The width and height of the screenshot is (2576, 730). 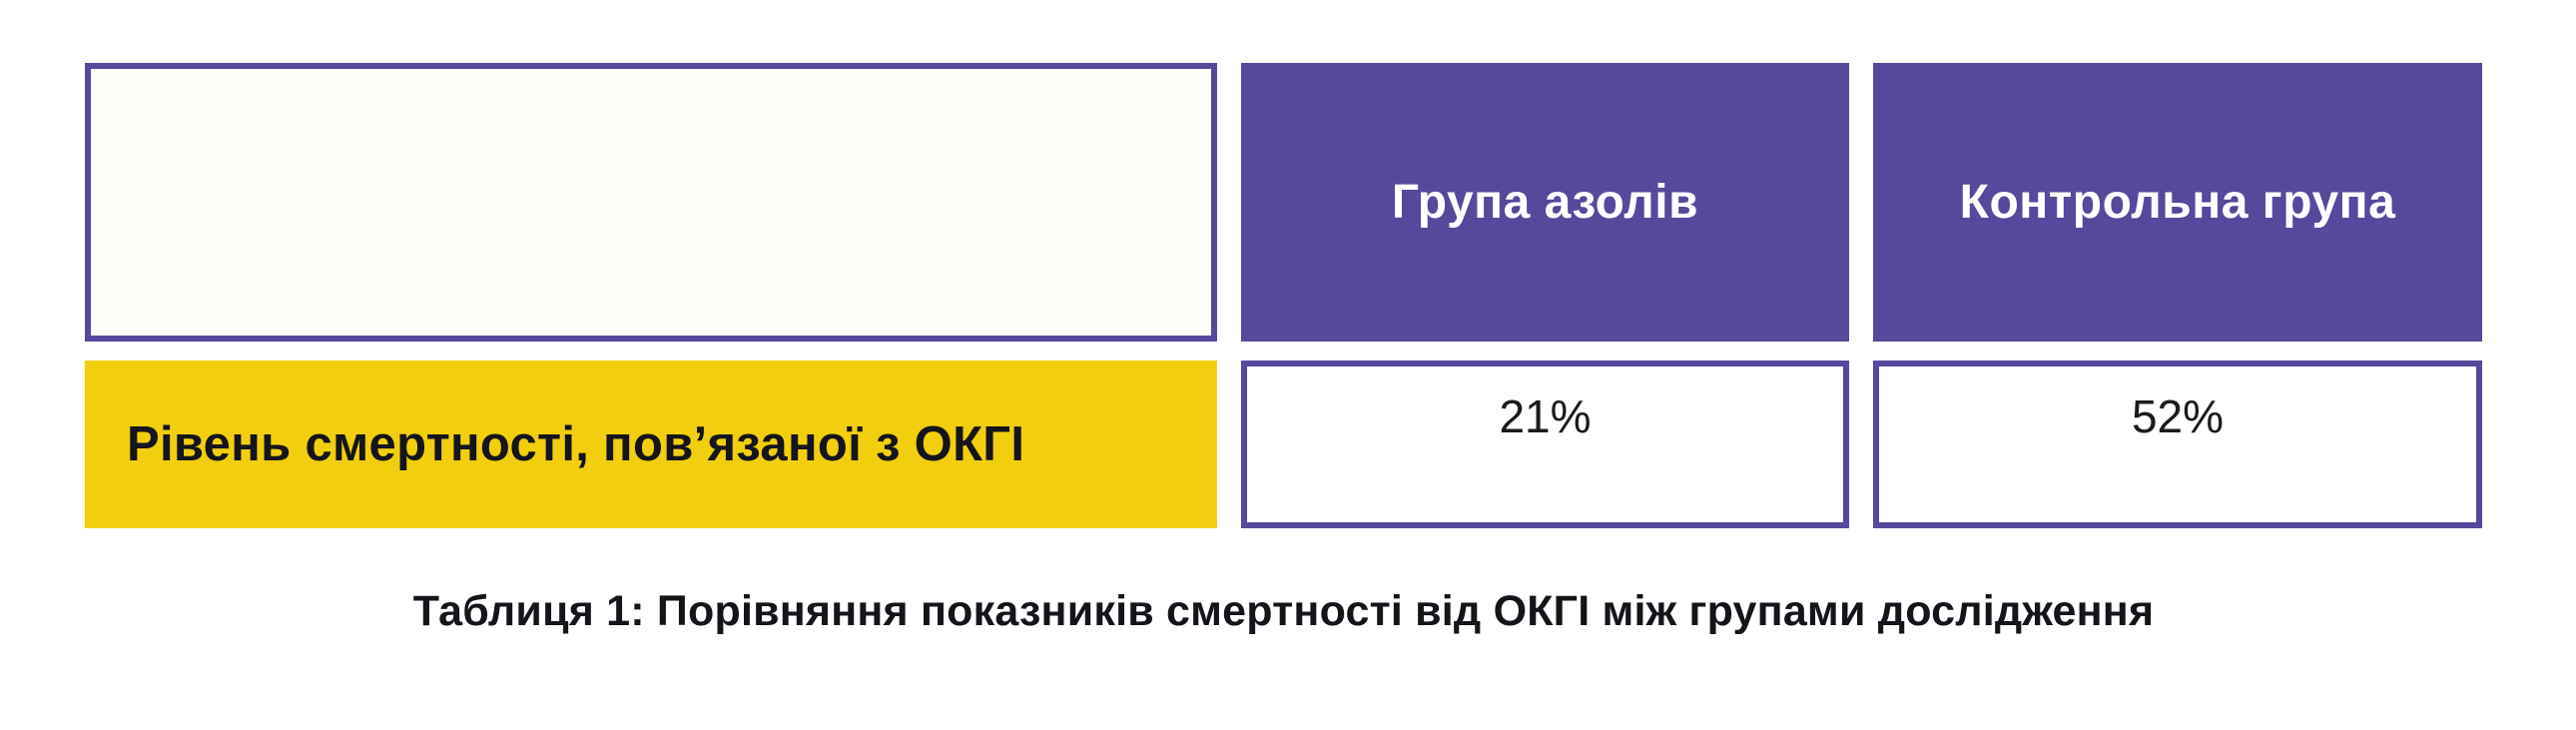 What do you see at coordinates (1546, 416) in the screenshot?
I see `value-azole-text: 21%` at bounding box center [1546, 416].